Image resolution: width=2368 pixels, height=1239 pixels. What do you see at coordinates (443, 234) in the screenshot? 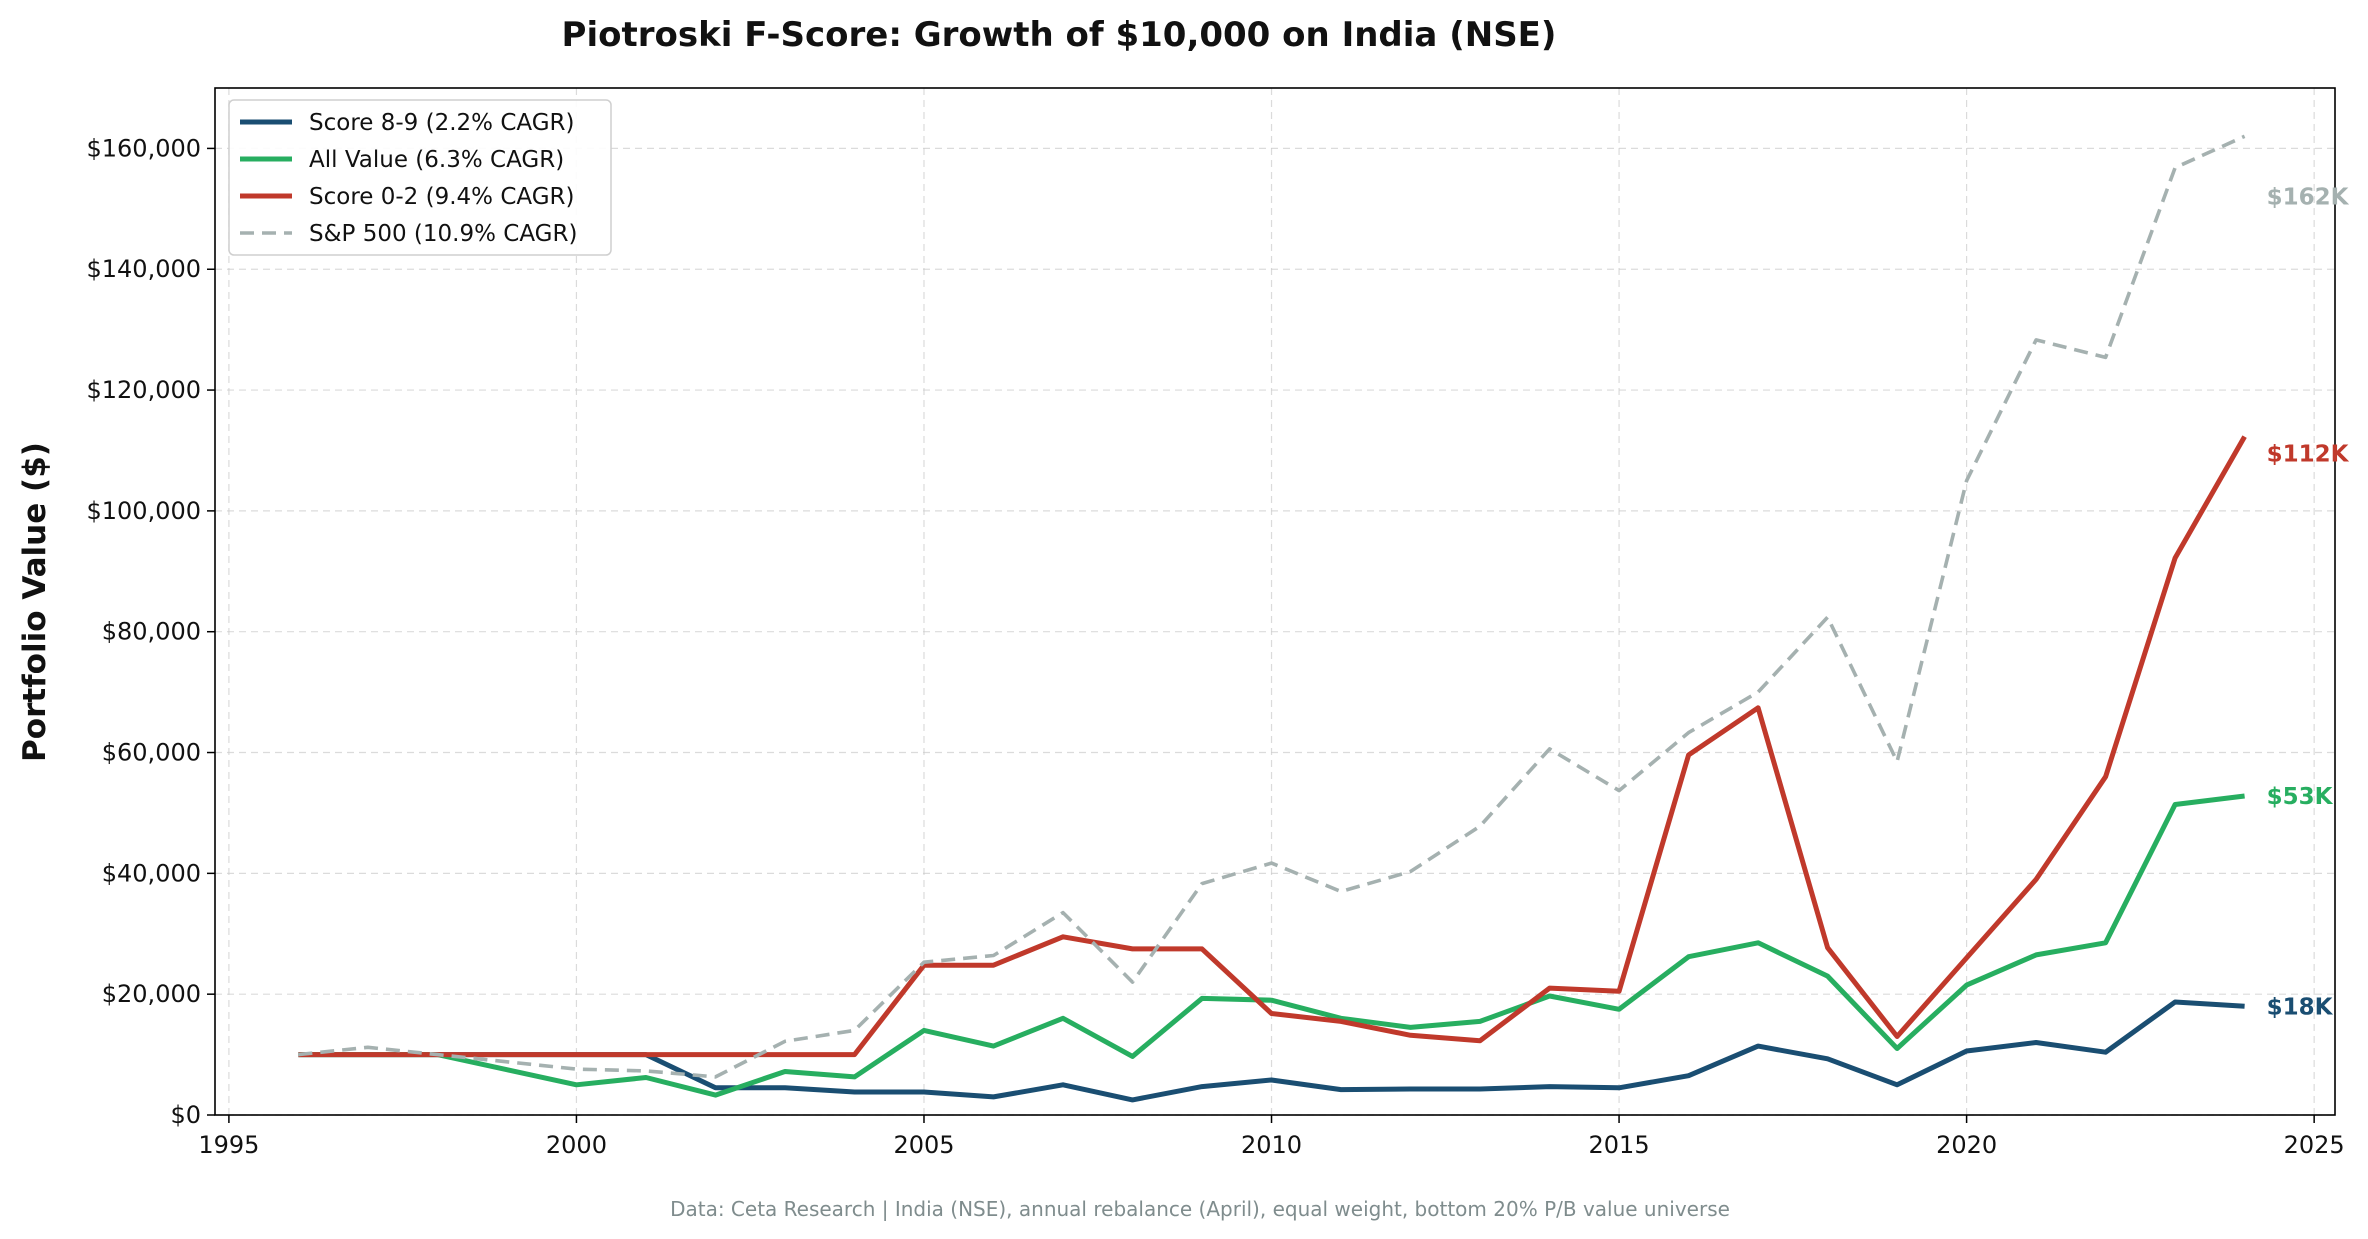
I see `legend-label: S&P 500 (10.9% CAGR)` at bounding box center [443, 234].